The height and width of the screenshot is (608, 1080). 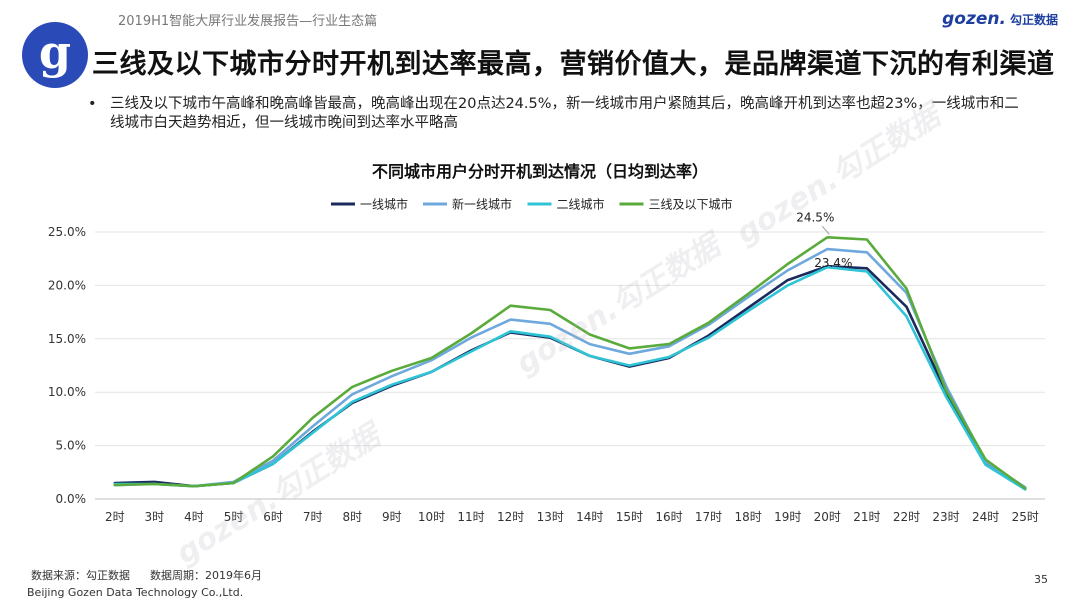 What do you see at coordinates (248, 21) in the screenshot?
I see `report-title: 2019H1智能大屏行业发展报告—行业生态篇` at bounding box center [248, 21].